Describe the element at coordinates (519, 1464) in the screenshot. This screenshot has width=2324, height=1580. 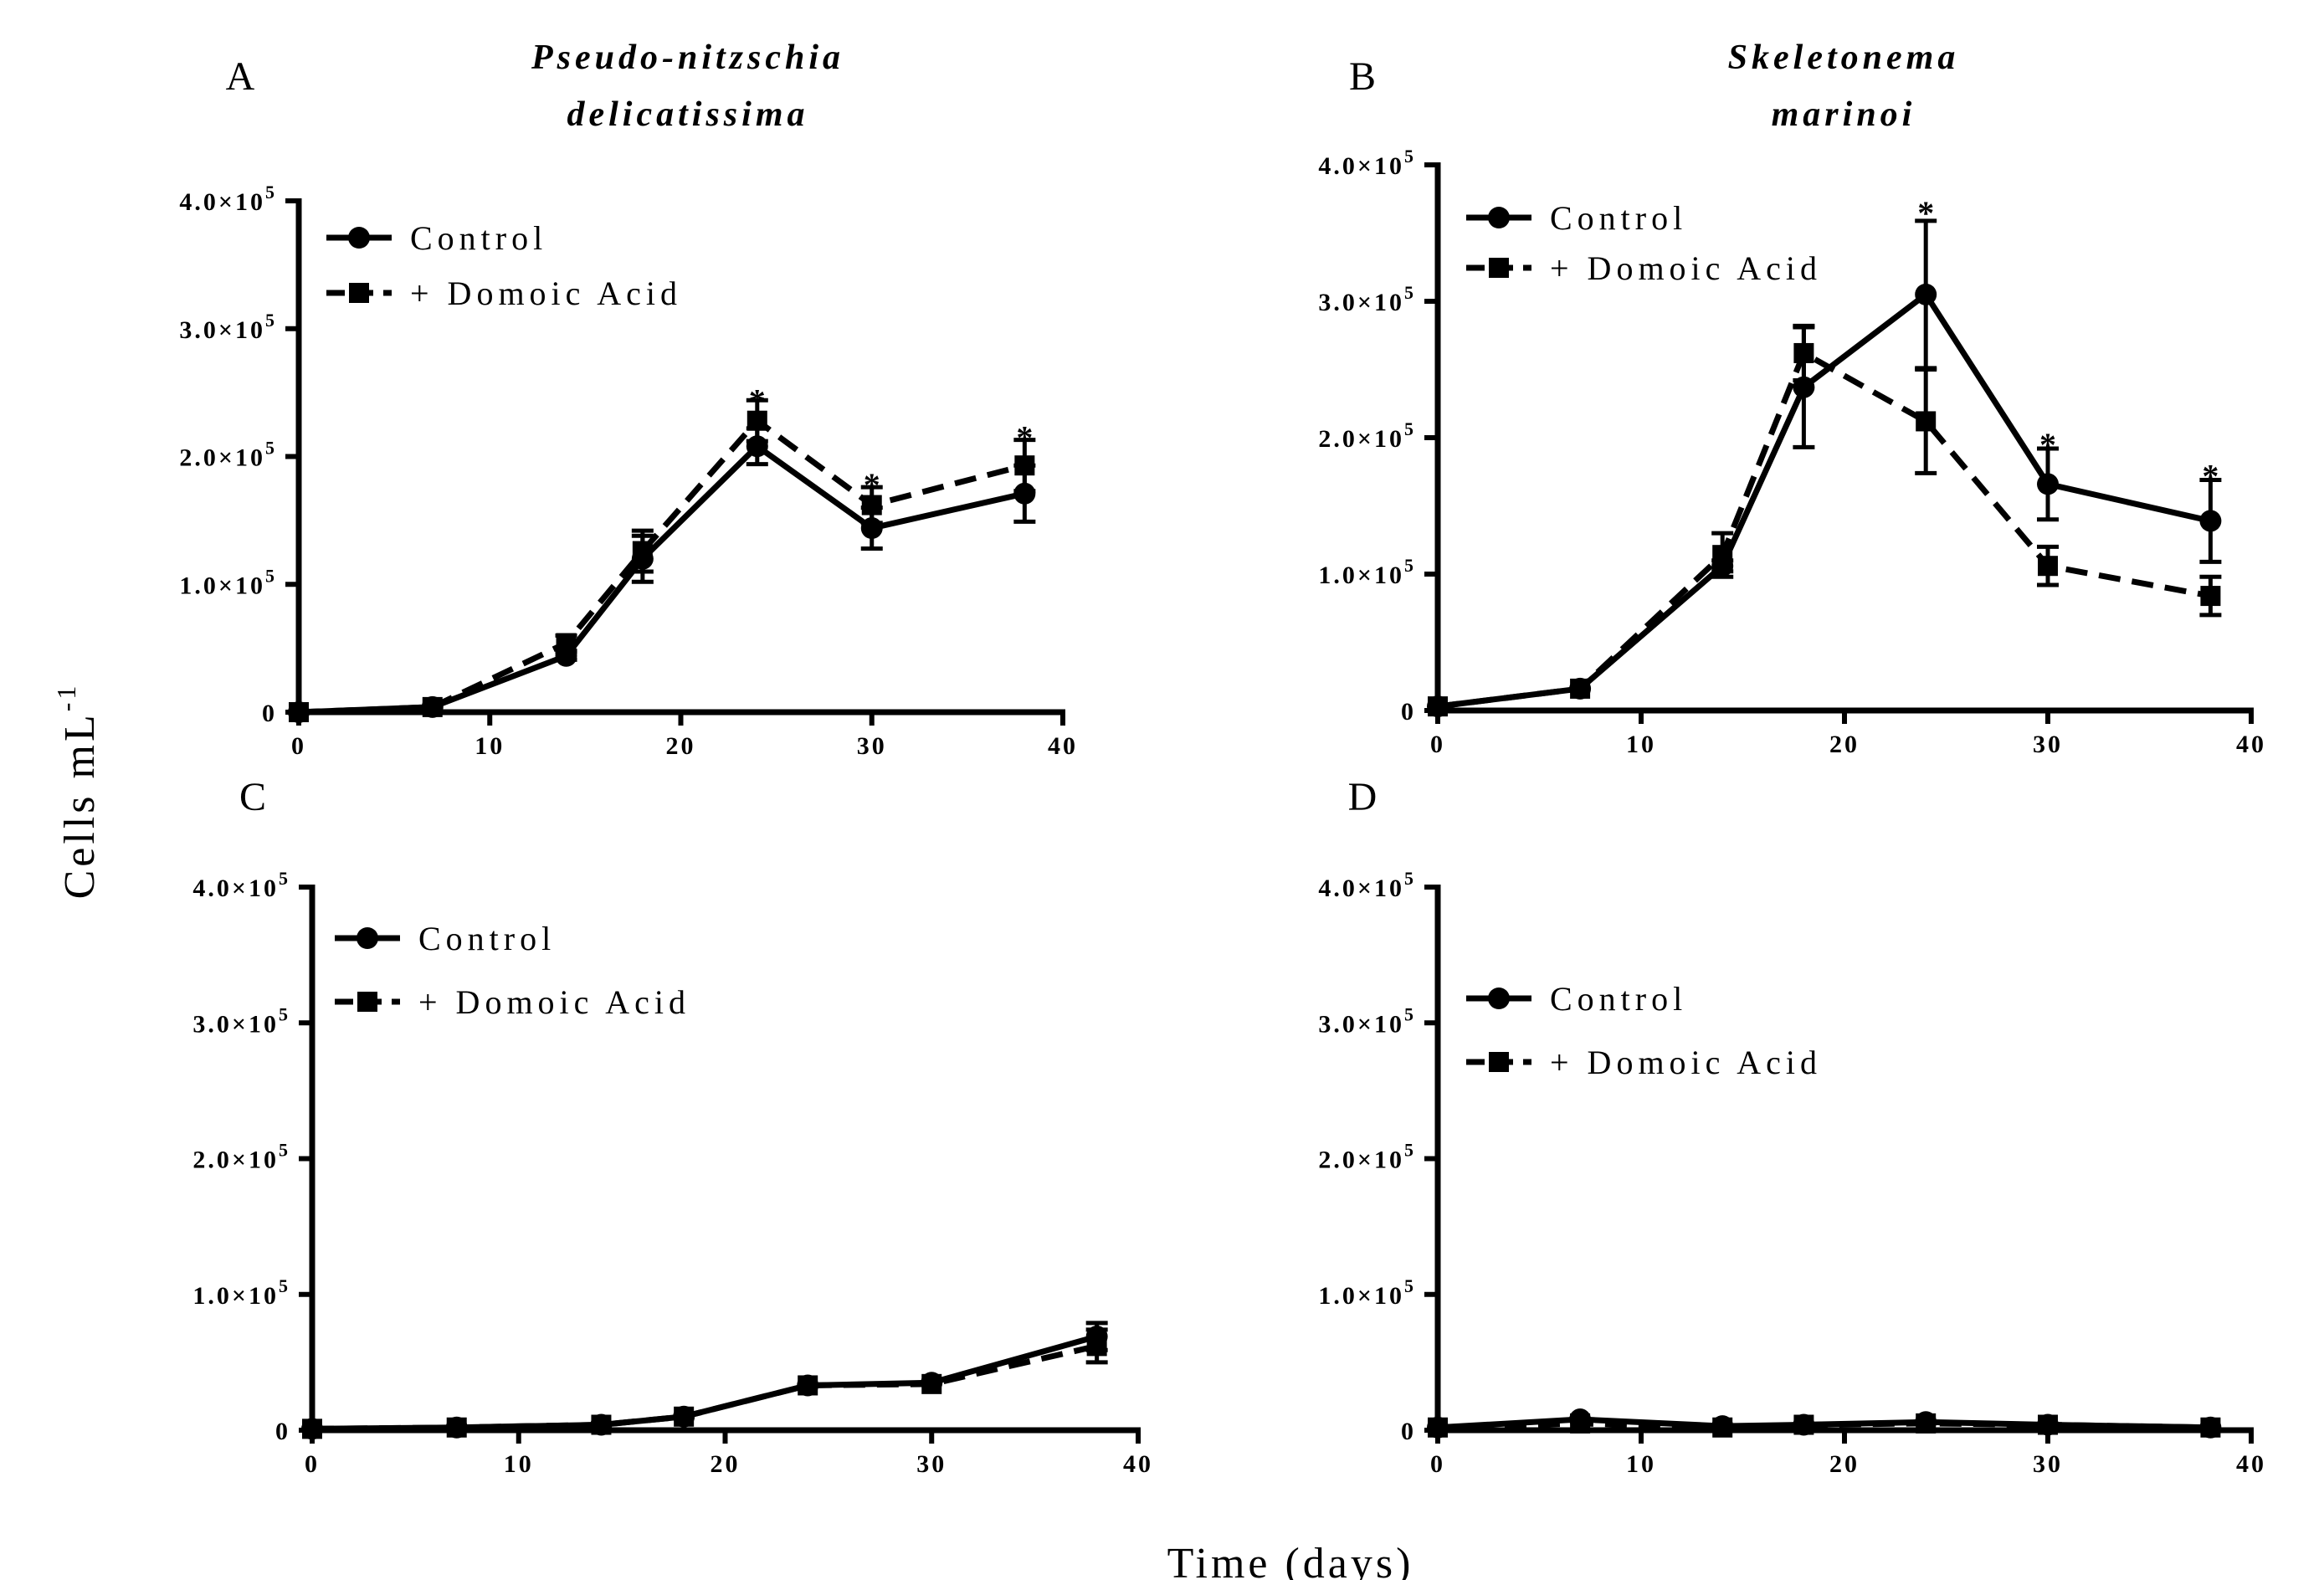
I see `x-tick-label-c-10: 10` at that location.